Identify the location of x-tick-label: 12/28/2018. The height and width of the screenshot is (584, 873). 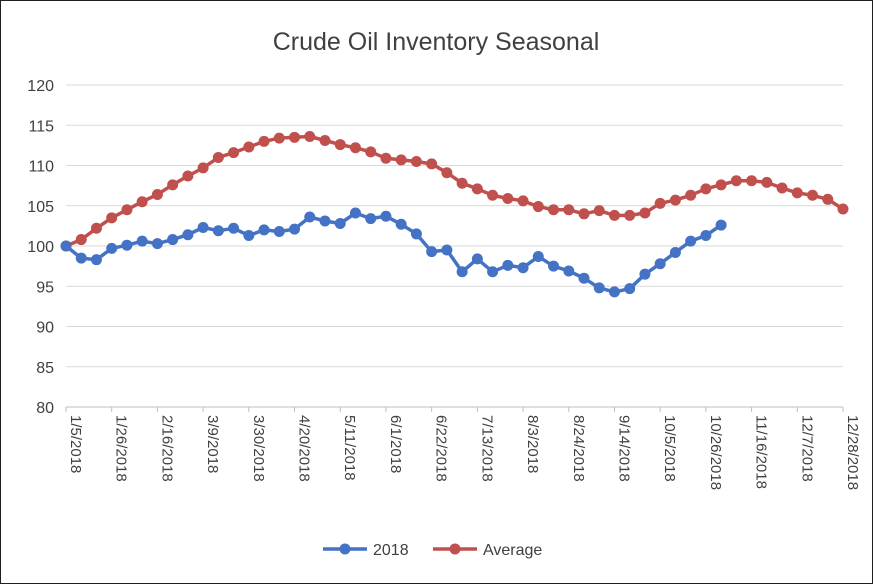
(852, 452).